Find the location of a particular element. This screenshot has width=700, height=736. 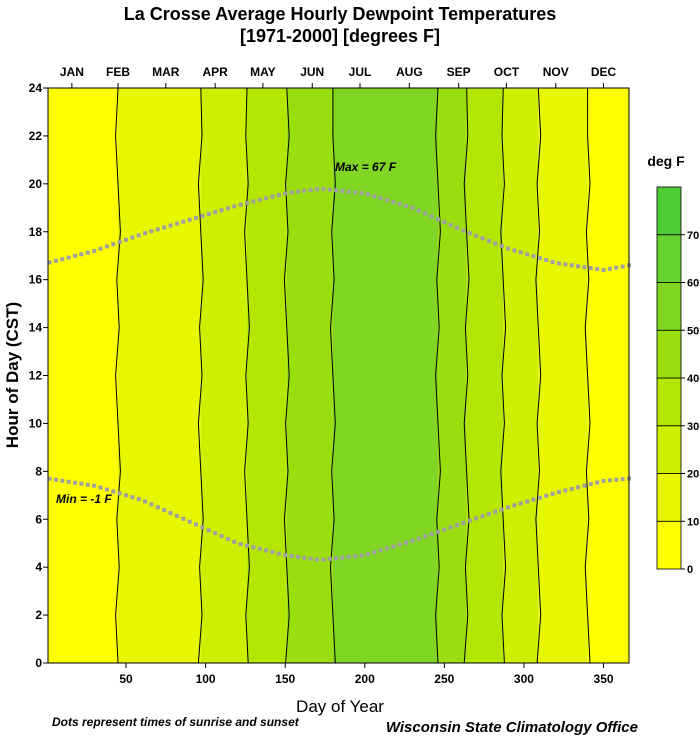

month-axis: JAN FEB MAR APR MAY JUN JUL AUG SEP OCT NOV DEC is located at coordinates (338, 76).